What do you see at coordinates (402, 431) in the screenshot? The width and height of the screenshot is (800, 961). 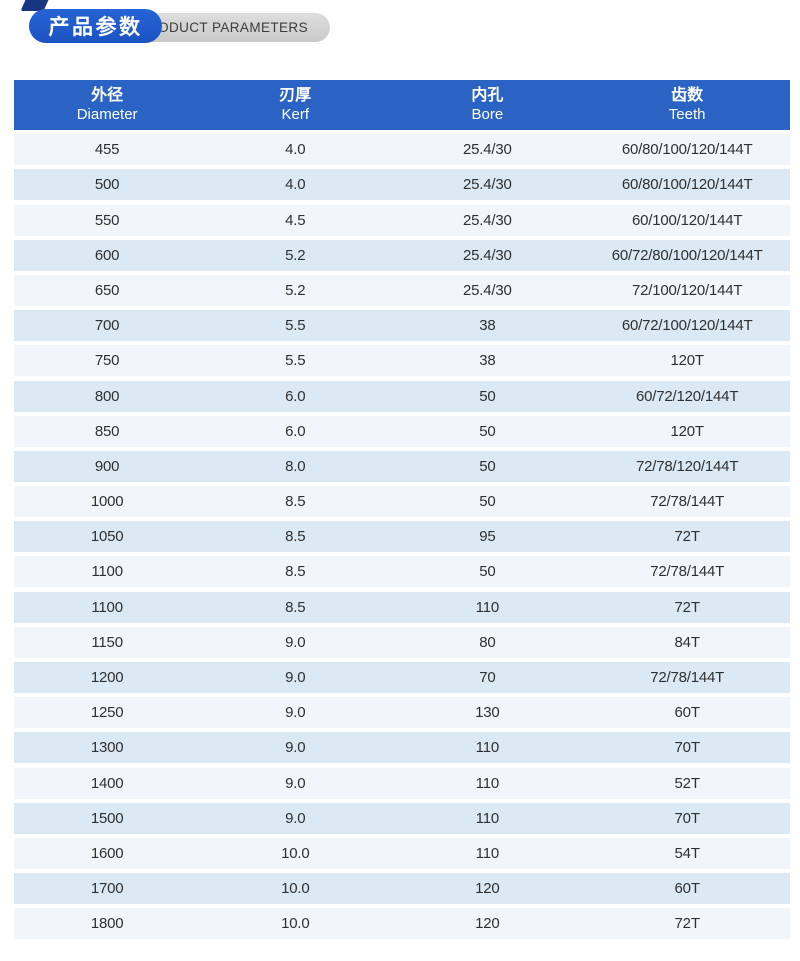 I see `table-row: 850 6.0 50 120T` at bounding box center [402, 431].